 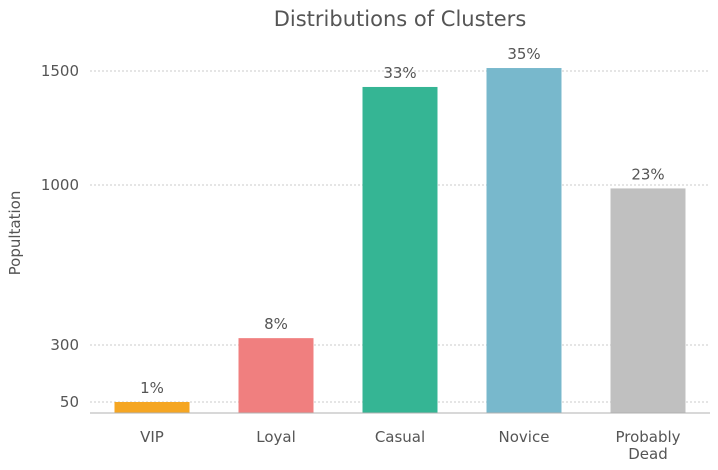 What do you see at coordinates (276, 437) in the screenshot?
I see `x-tick-label: Loyal` at bounding box center [276, 437].